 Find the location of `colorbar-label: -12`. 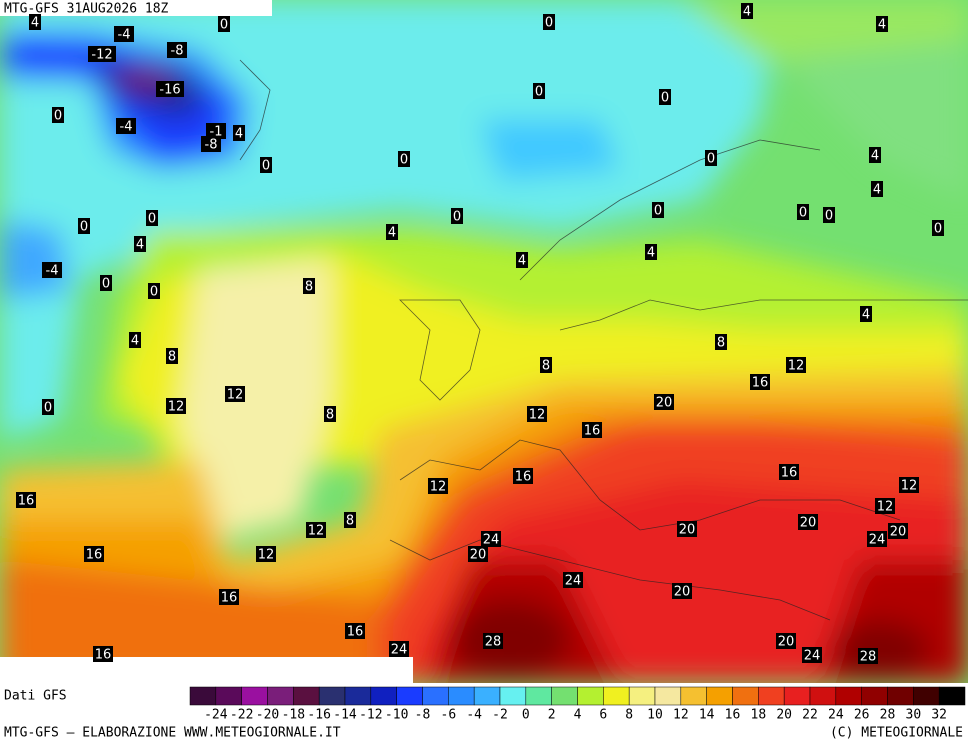

colorbar-label: -12 is located at coordinates (370, 715).